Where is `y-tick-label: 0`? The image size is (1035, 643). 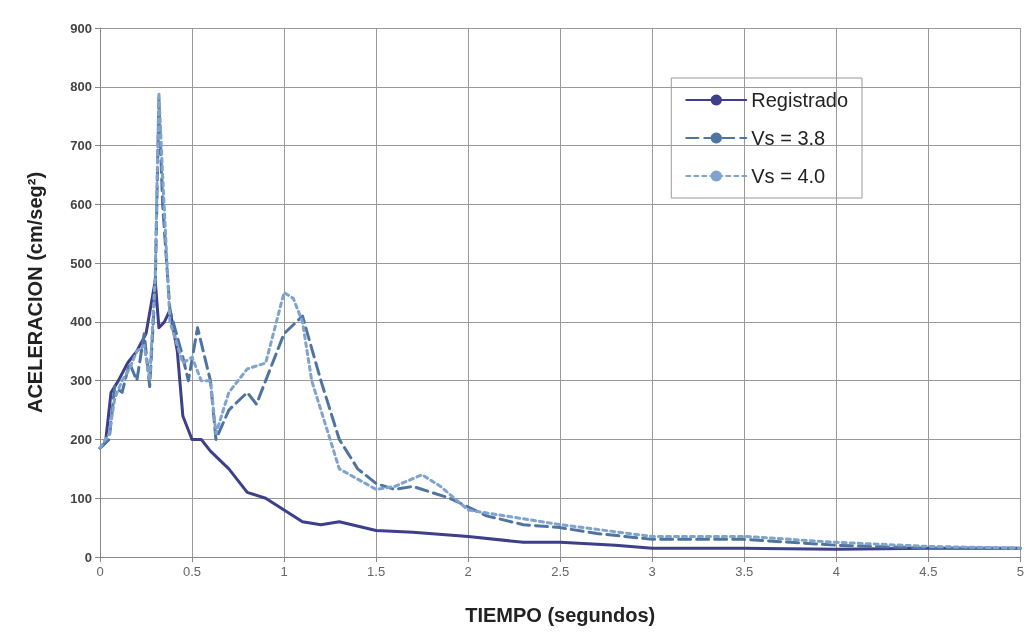 y-tick-label: 0 is located at coordinates (88, 557).